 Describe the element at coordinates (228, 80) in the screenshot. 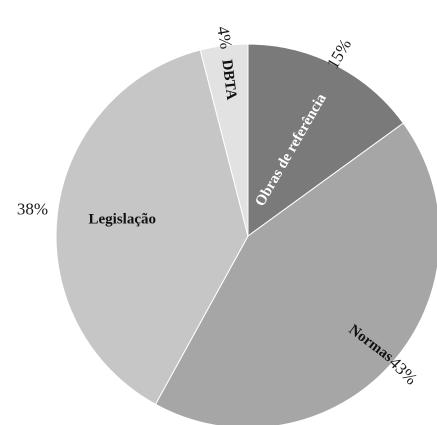

I see `slice-label-4: DBTA` at that location.